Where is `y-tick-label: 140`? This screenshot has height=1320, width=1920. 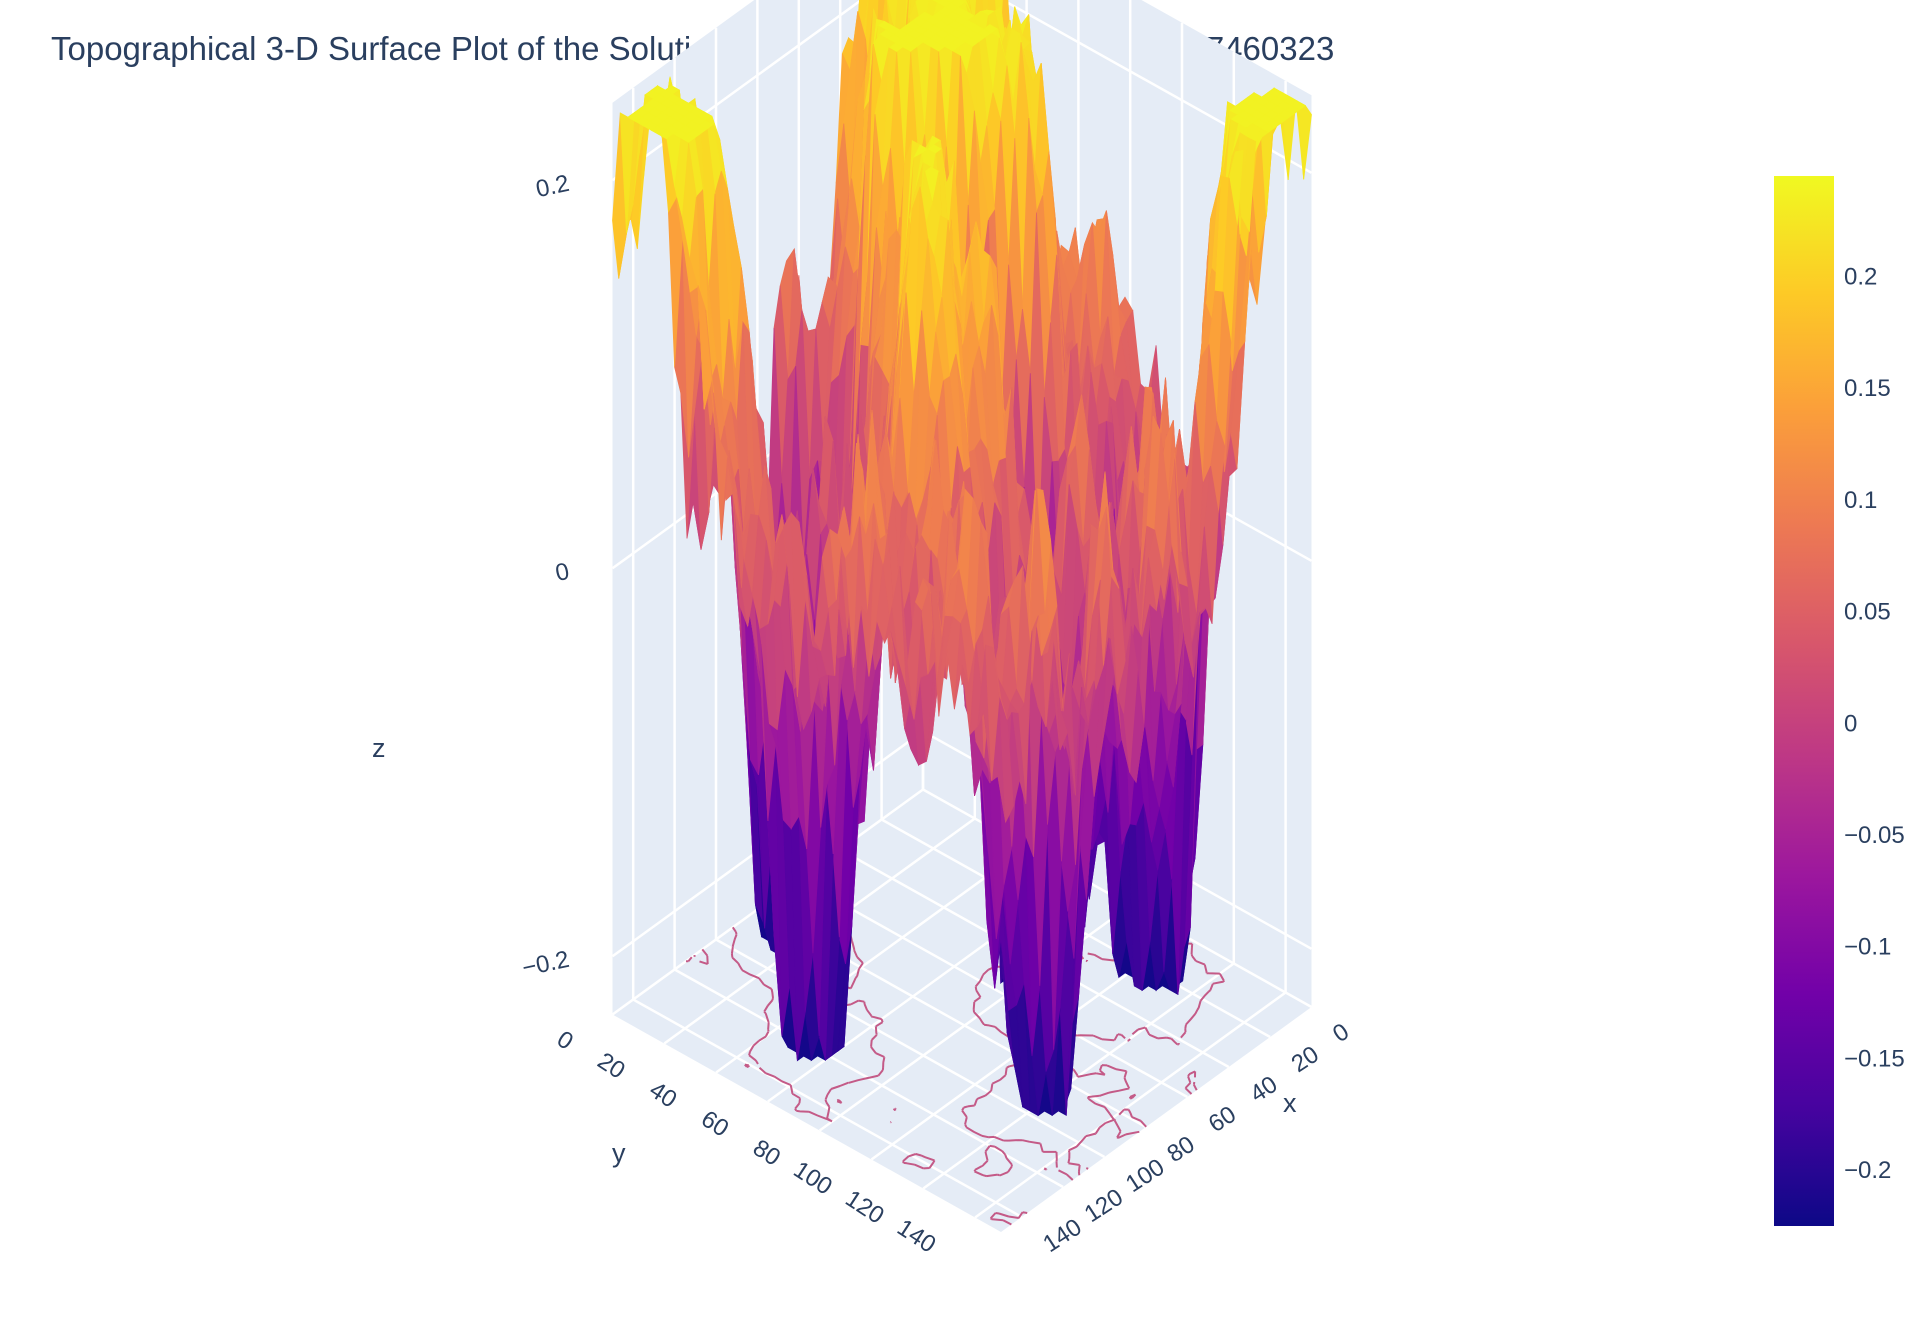 y-tick-label: 140 is located at coordinates (916, 1236).